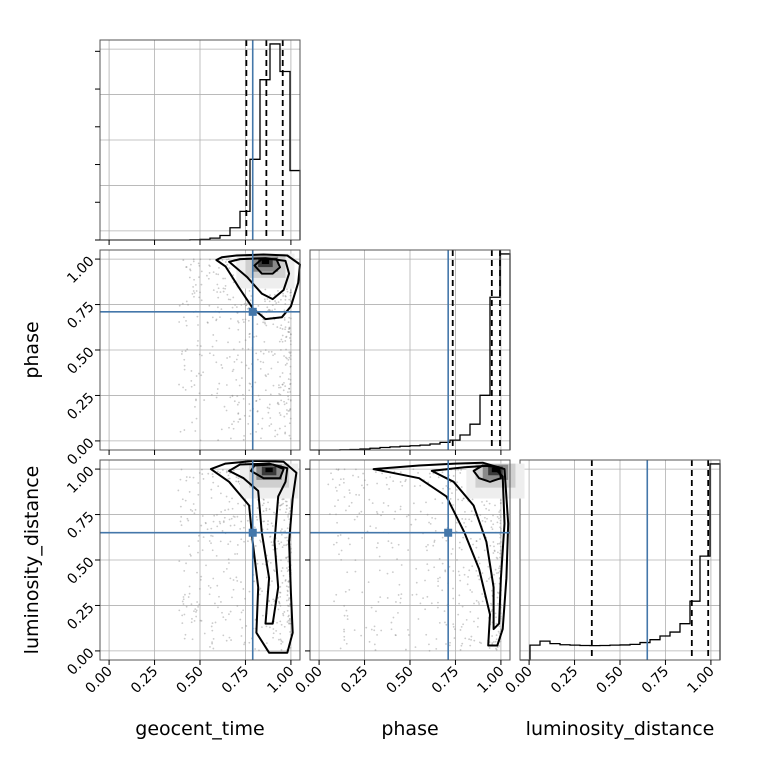 The height and width of the screenshot is (765, 760). What do you see at coordinates (80, 269) in the screenshot?
I see `y-tick-label-phase: 1.00` at bounding box center [80, 269].